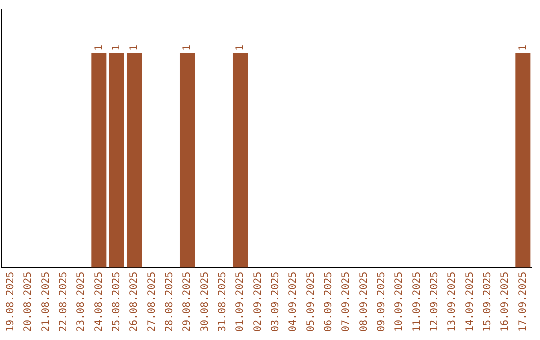  Describe the element at coordinates (82, 302) in the screenshot. I see `x-tick-label: 23.08.2025` at that location.